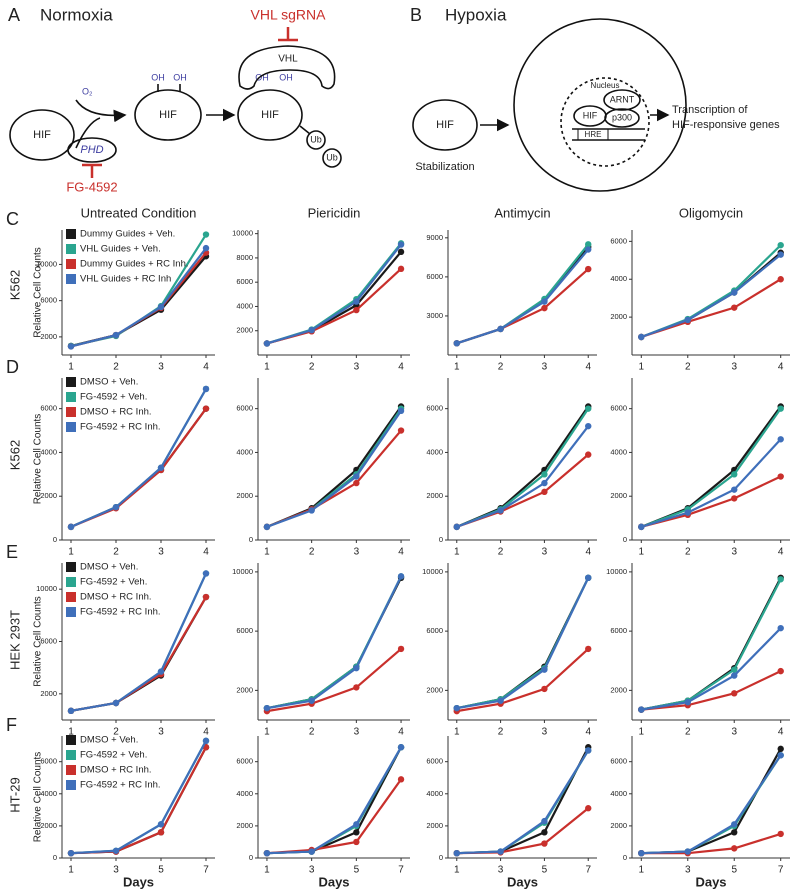 Image resolution: width=800 pixels, height=892 pixels. Describe the element at coordinates (476, 14) in the screenshot. I see `panel-title: Hypoxia` at that location.